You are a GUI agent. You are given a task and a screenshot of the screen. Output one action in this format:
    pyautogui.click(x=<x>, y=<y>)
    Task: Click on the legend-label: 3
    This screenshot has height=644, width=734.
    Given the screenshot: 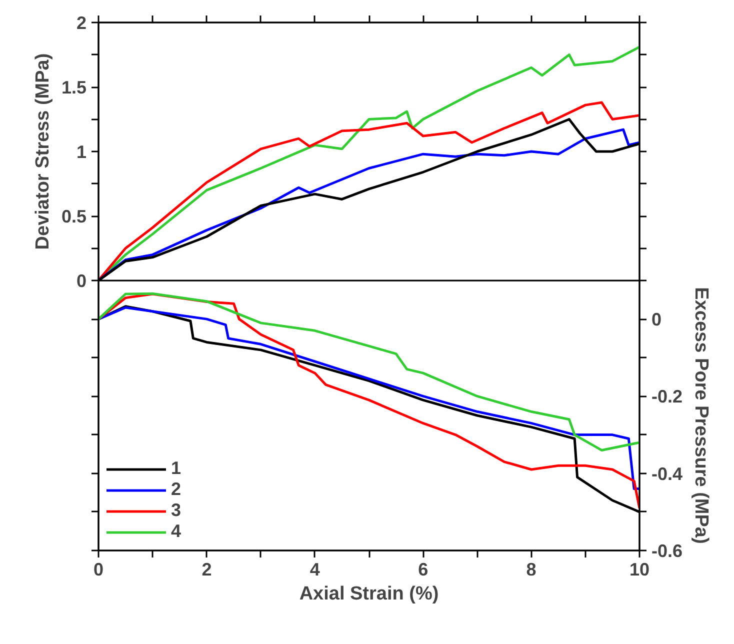 What is the action you would take?
    pyautogui.click(x=176, y=510)
    